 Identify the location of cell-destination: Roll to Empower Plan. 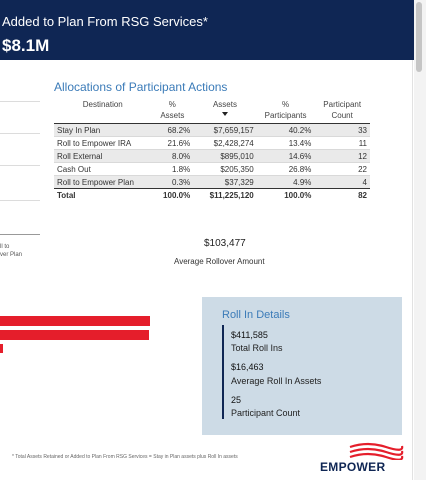
(95, 182).